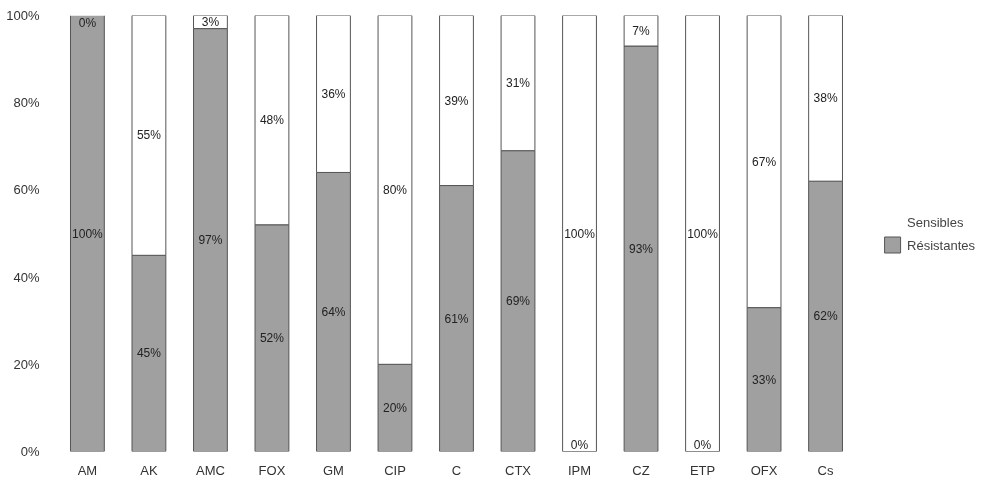 Image resolution: width=1005 pixels, height=499 pixels. I want to click on data-label: 55%, so click(149, 135).